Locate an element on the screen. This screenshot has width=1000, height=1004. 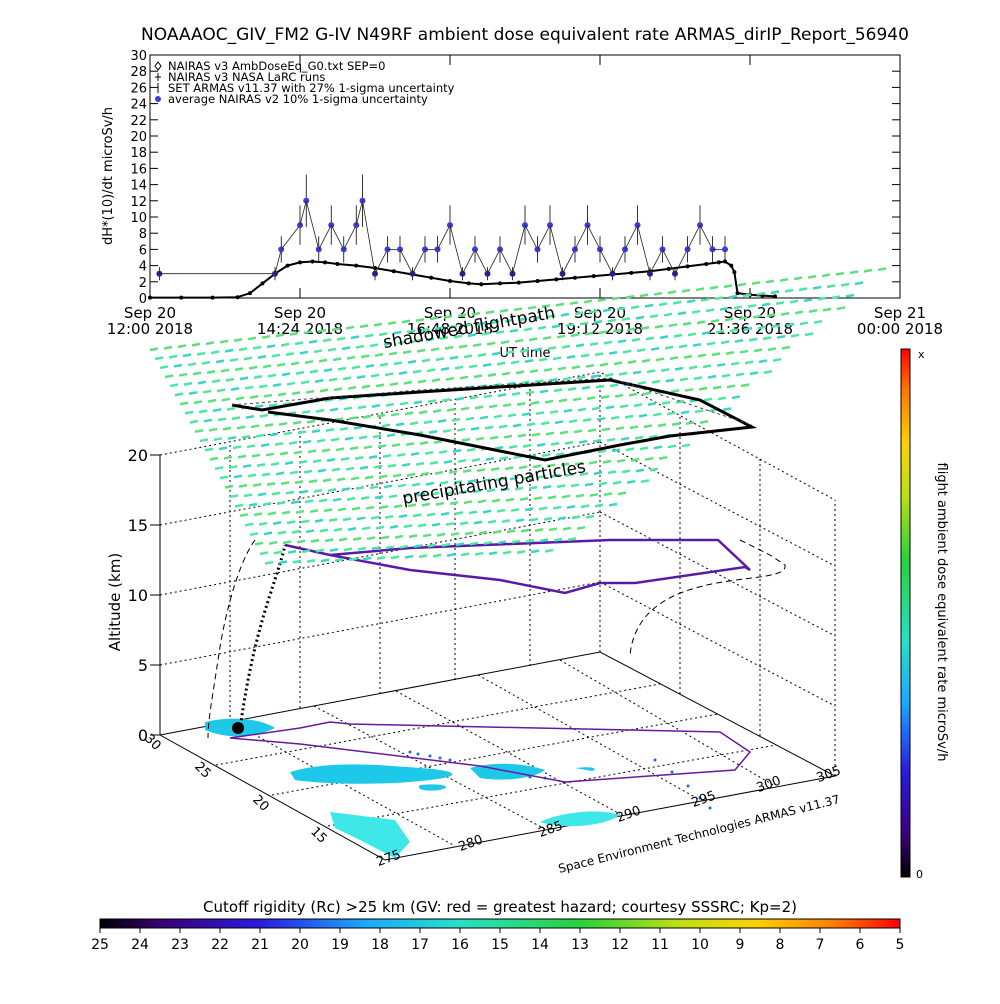
rigidity-tick-label: 12 is located at coordinates (620, 945).